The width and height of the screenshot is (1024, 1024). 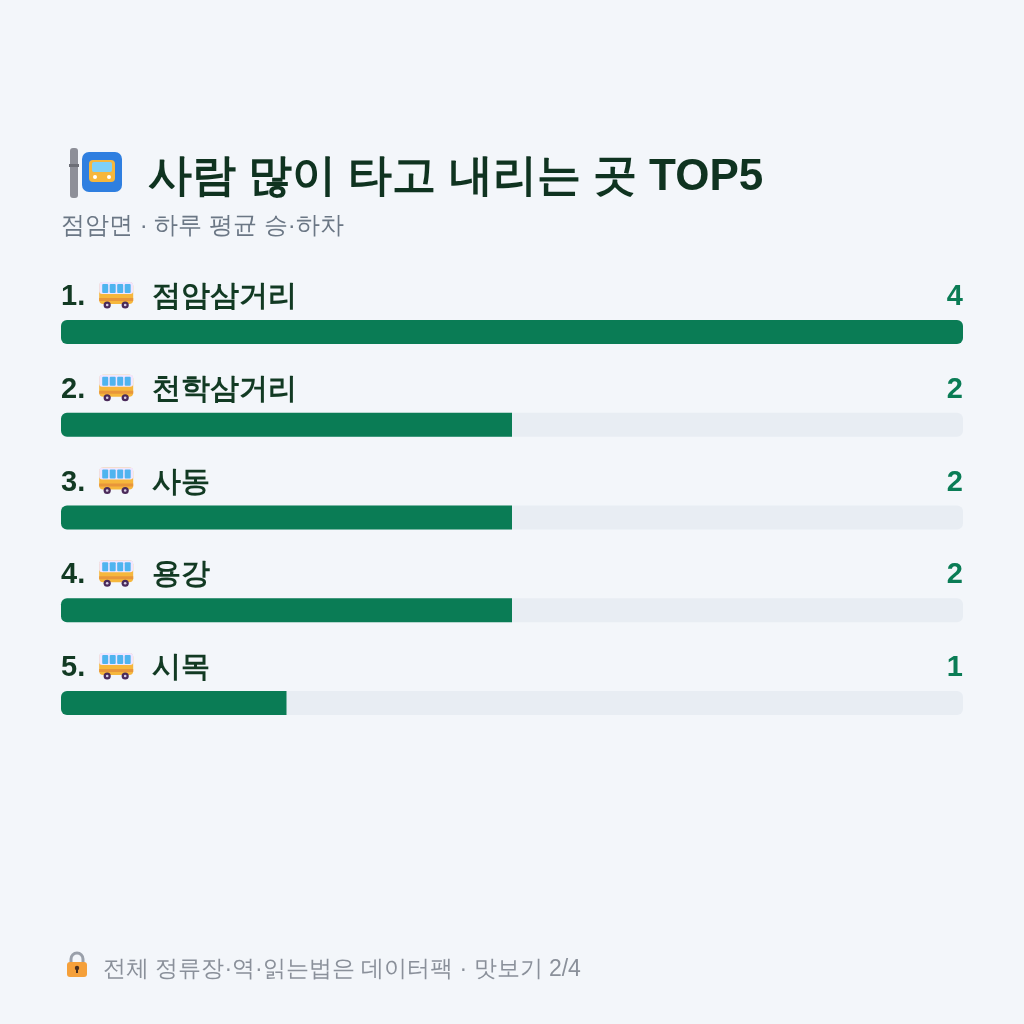 I want to click on category-label: 2. 천학삼거리, so click(x=179, y=387).